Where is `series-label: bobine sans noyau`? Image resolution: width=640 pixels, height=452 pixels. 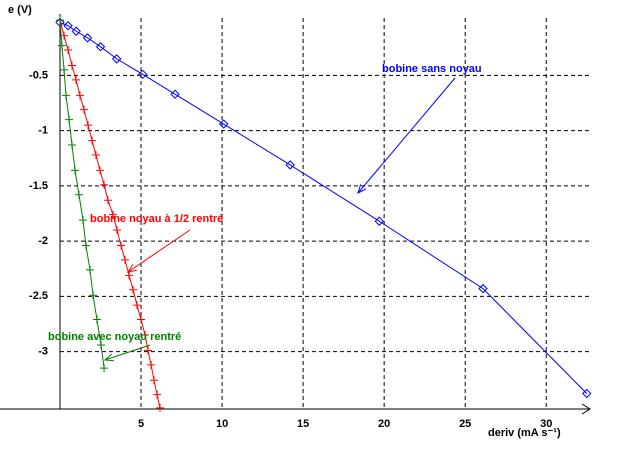
series-label: bobine sans noyau is located at coordinates (432, 69).